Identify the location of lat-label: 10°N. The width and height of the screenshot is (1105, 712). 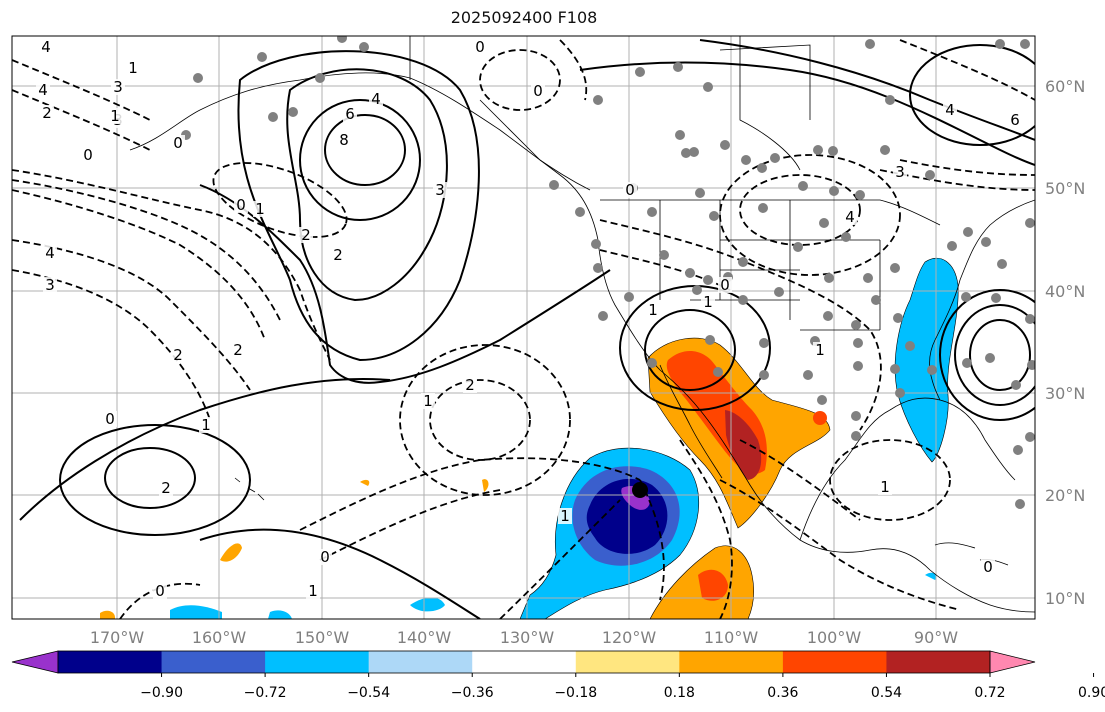
(1065, 598).